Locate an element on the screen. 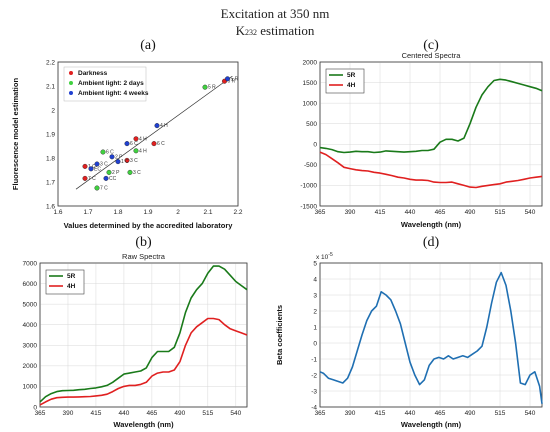 This screenshot has height=432, width=550. figure-title: Excitation at 350 nm is located at coordinates (275, 13).